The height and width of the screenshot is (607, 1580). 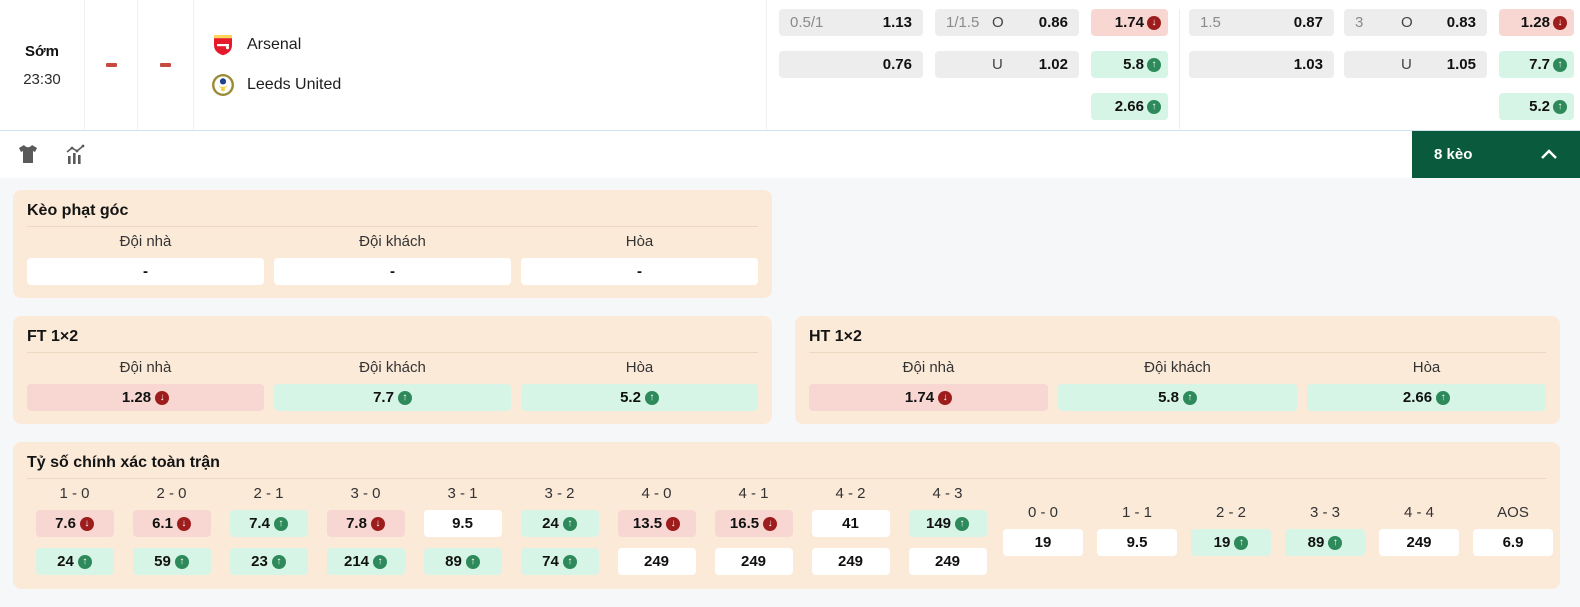 I want to click on section-title: Tỷ số chính xác toàn trận, so click(x=123, y=462).